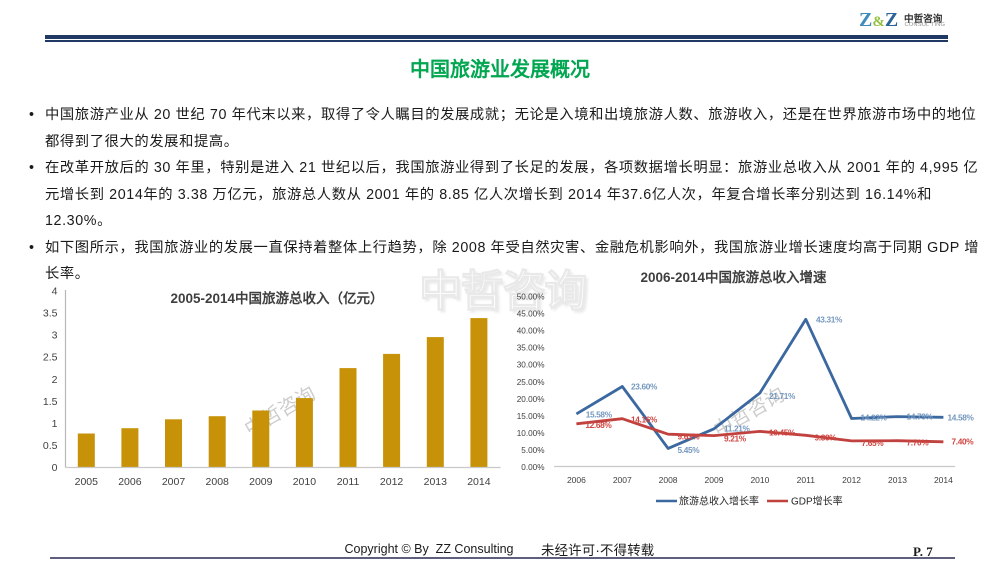  I want to click on svg-text: 2005, so click(87, 482).